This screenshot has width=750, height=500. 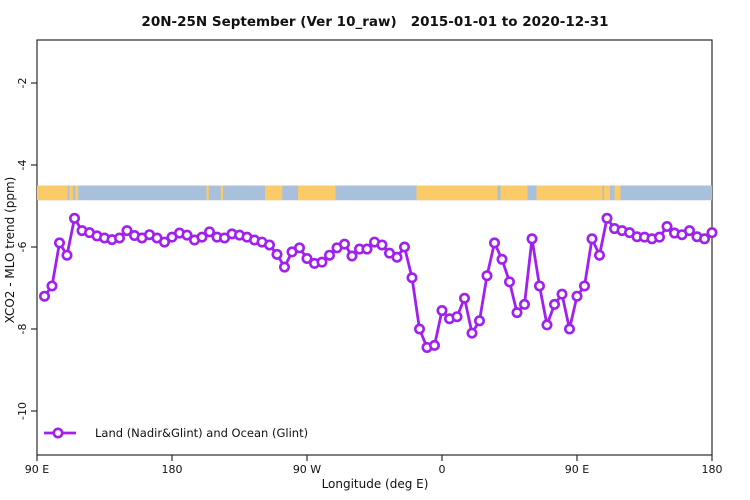 What do you see at coordinates (22, 165) in the screenshot?
I see `y-tick-label: -4` at bounding box center [22, 165].